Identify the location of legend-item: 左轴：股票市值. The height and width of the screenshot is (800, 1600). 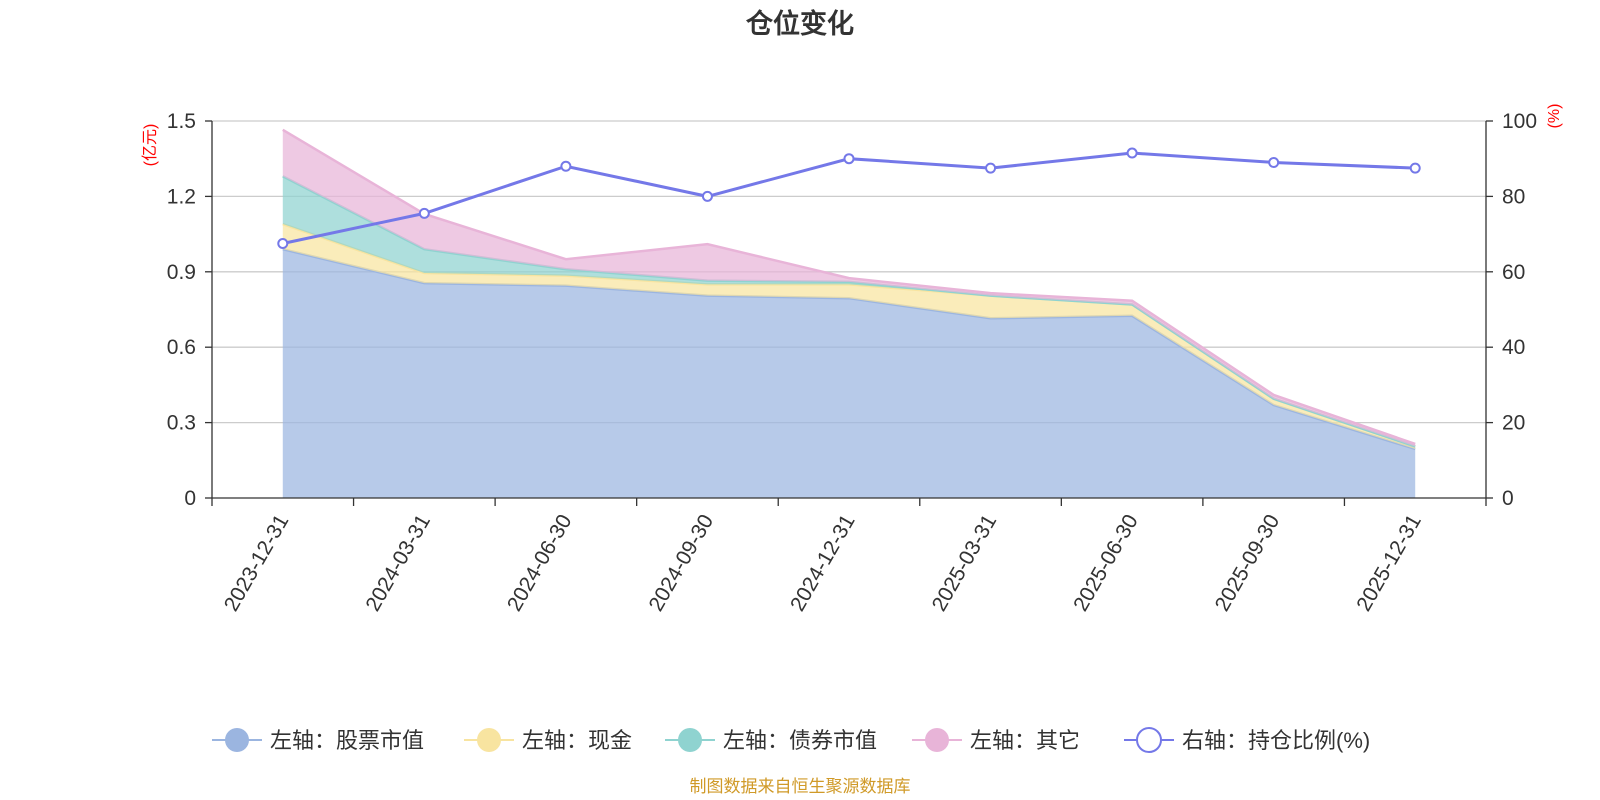
(318, 740).